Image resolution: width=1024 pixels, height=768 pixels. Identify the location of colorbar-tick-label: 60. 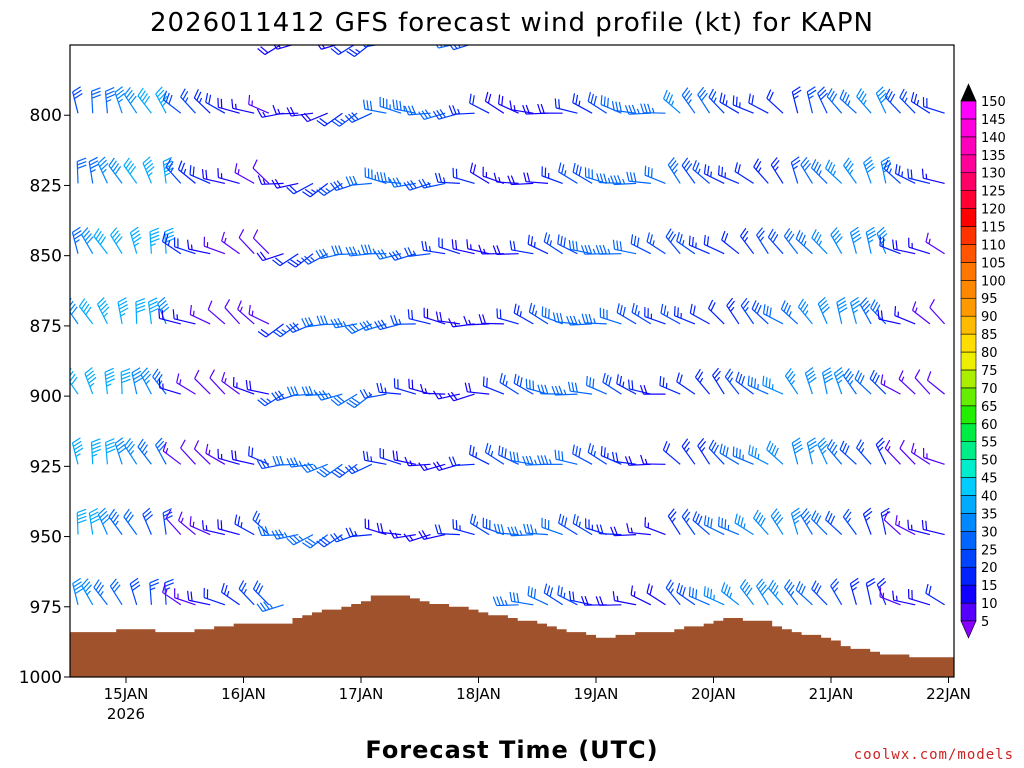
(989, 425).